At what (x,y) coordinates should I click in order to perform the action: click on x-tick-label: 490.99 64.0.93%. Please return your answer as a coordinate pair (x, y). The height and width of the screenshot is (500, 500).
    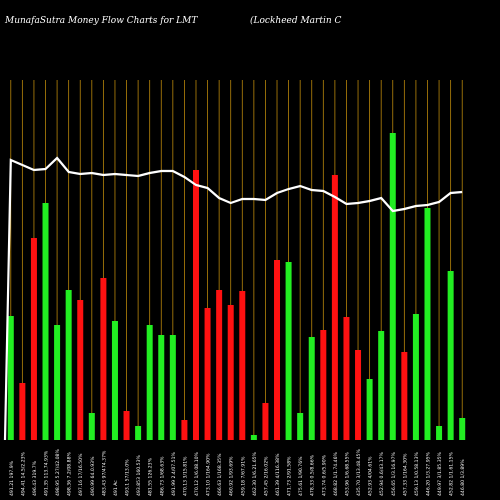
    Looking at the image, I should click on (93, 476).